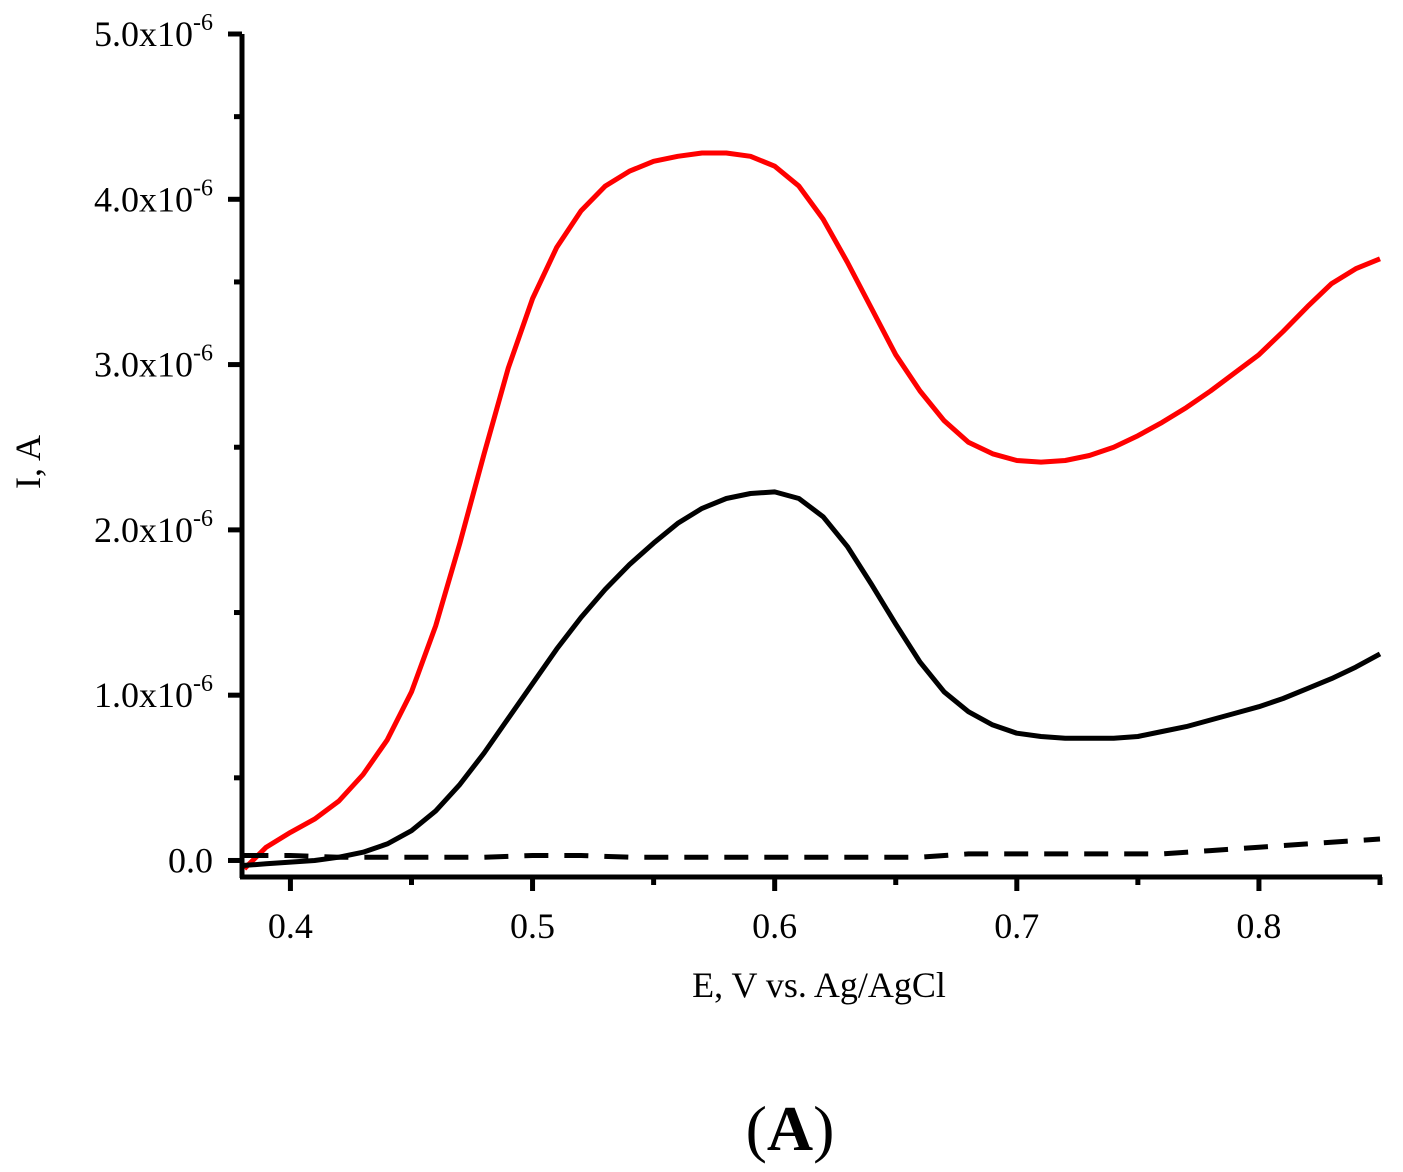 The height and width of the screenshot is (1172, 1403). Describe the element at coordinates (190, 860) in the screenshot. I see `y-tick-label: 0.0` at that location.